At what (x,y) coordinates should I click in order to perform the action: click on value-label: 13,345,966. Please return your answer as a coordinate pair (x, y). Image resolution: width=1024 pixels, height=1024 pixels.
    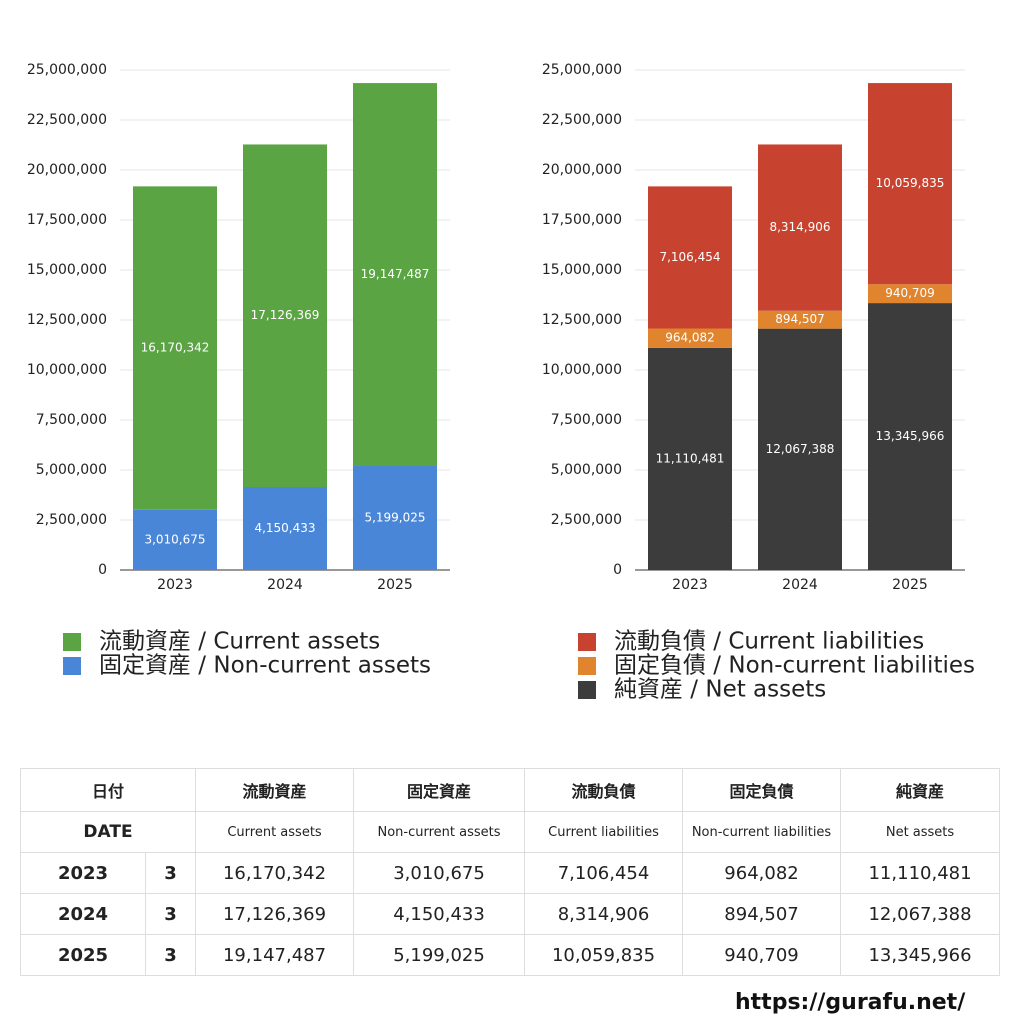
    Looking at the image, I should click on (910, 436).